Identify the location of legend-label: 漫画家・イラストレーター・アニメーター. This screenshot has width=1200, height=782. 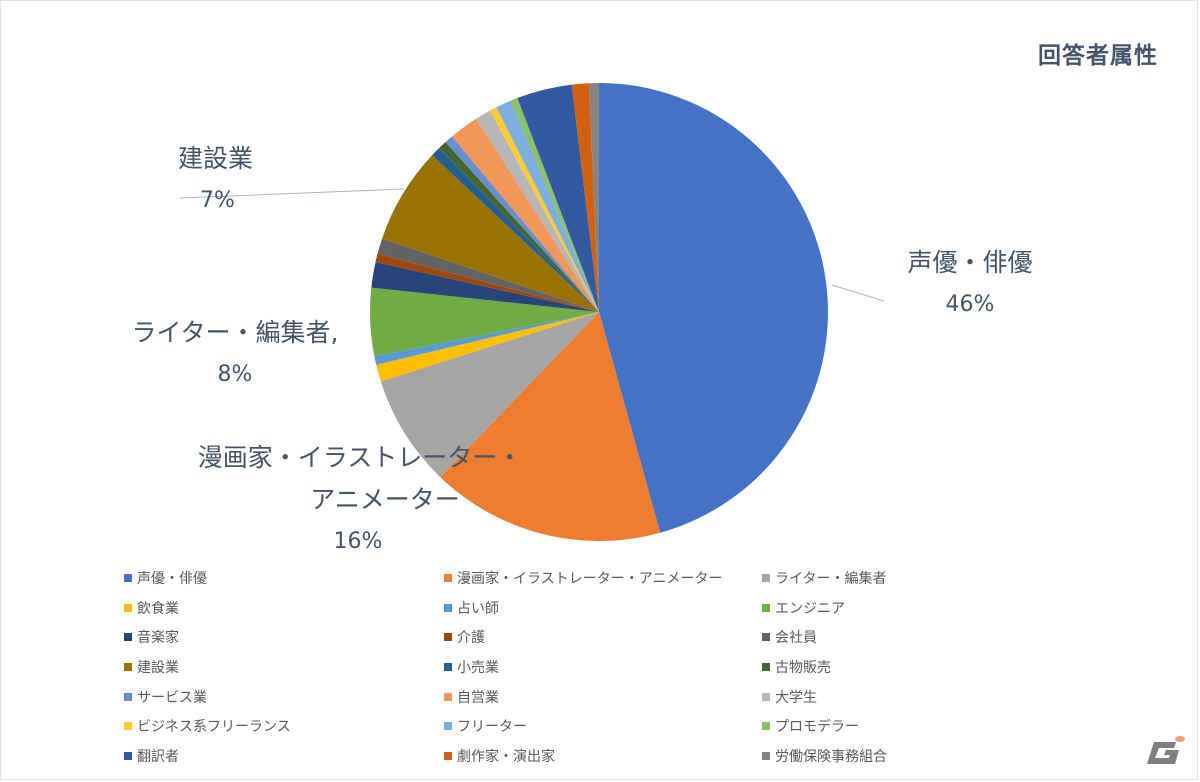
(590, 578).